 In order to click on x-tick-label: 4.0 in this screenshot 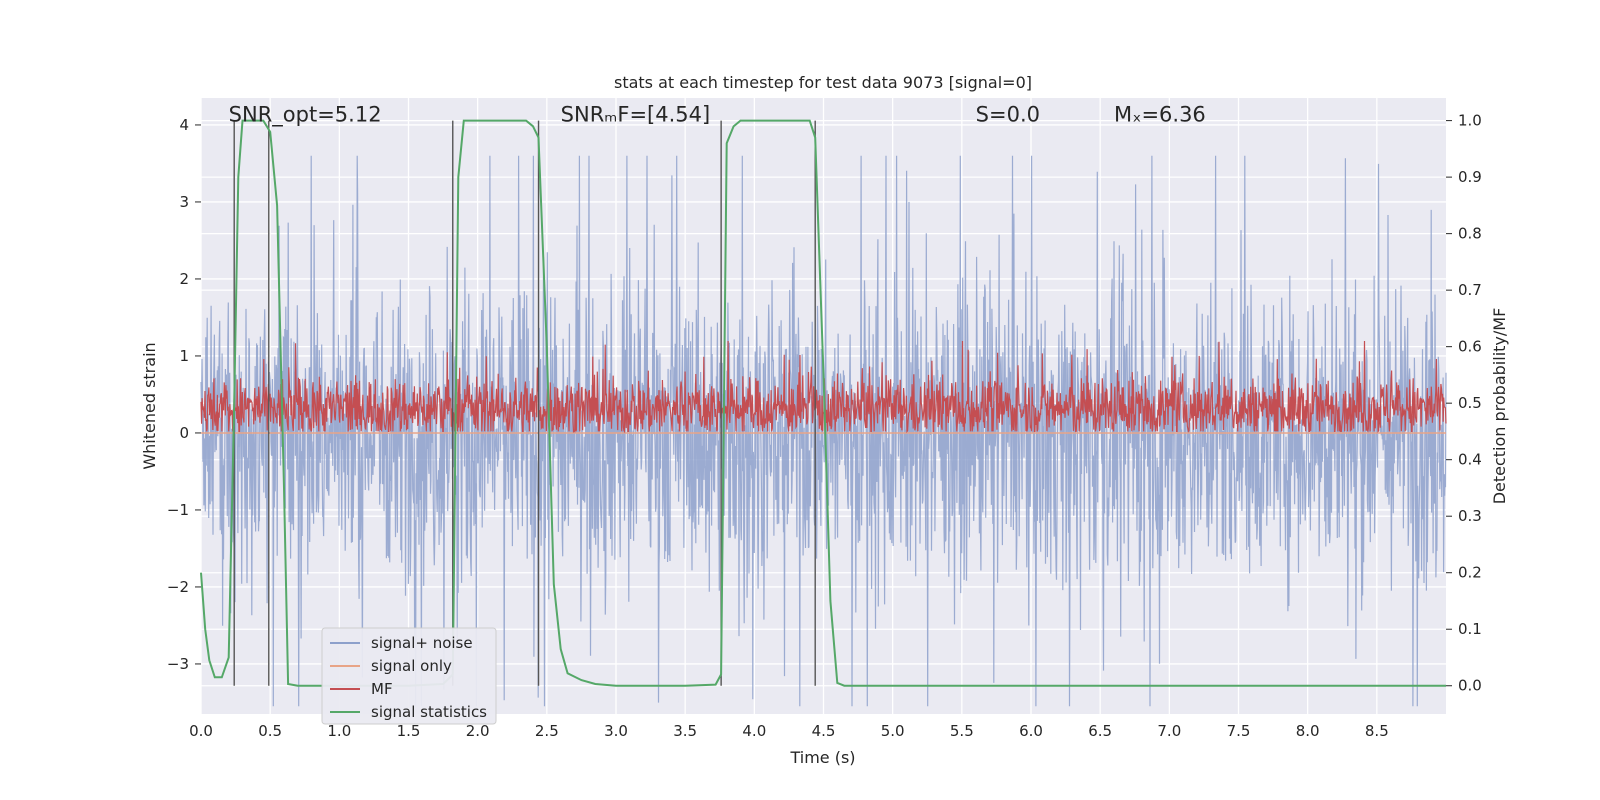, I will do `click(754, 731)`.